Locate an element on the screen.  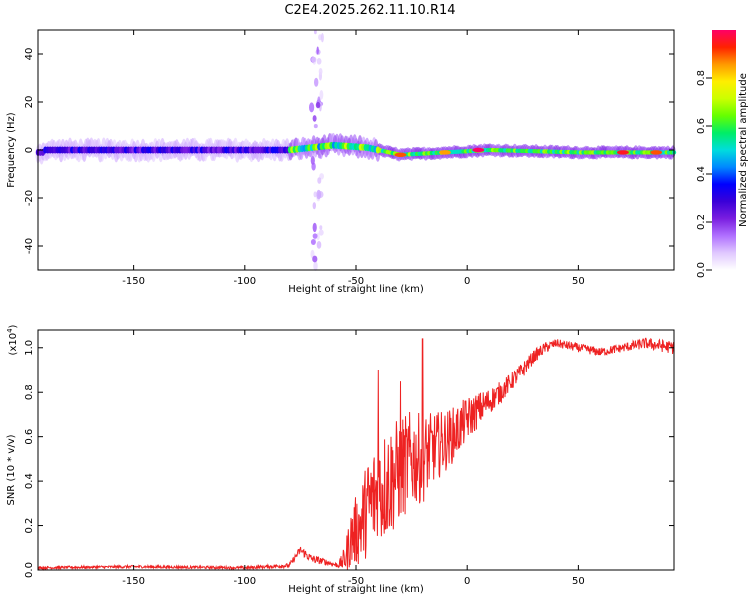
colorbar-axis: 0.0 0.2 0.4 0.6 0.8 is located at coordinates (704, 174).